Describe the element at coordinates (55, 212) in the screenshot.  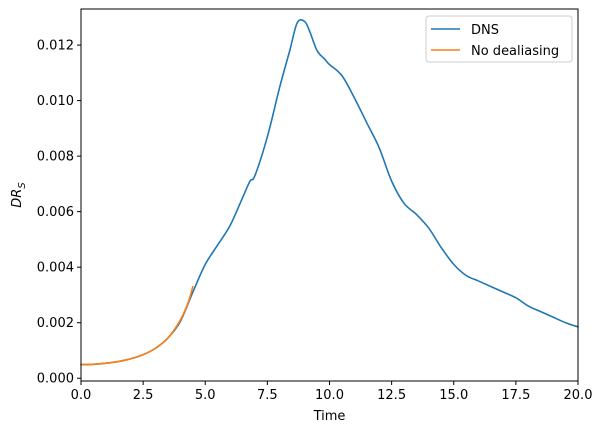
I see `y-tick-label: 0.006` at that location.